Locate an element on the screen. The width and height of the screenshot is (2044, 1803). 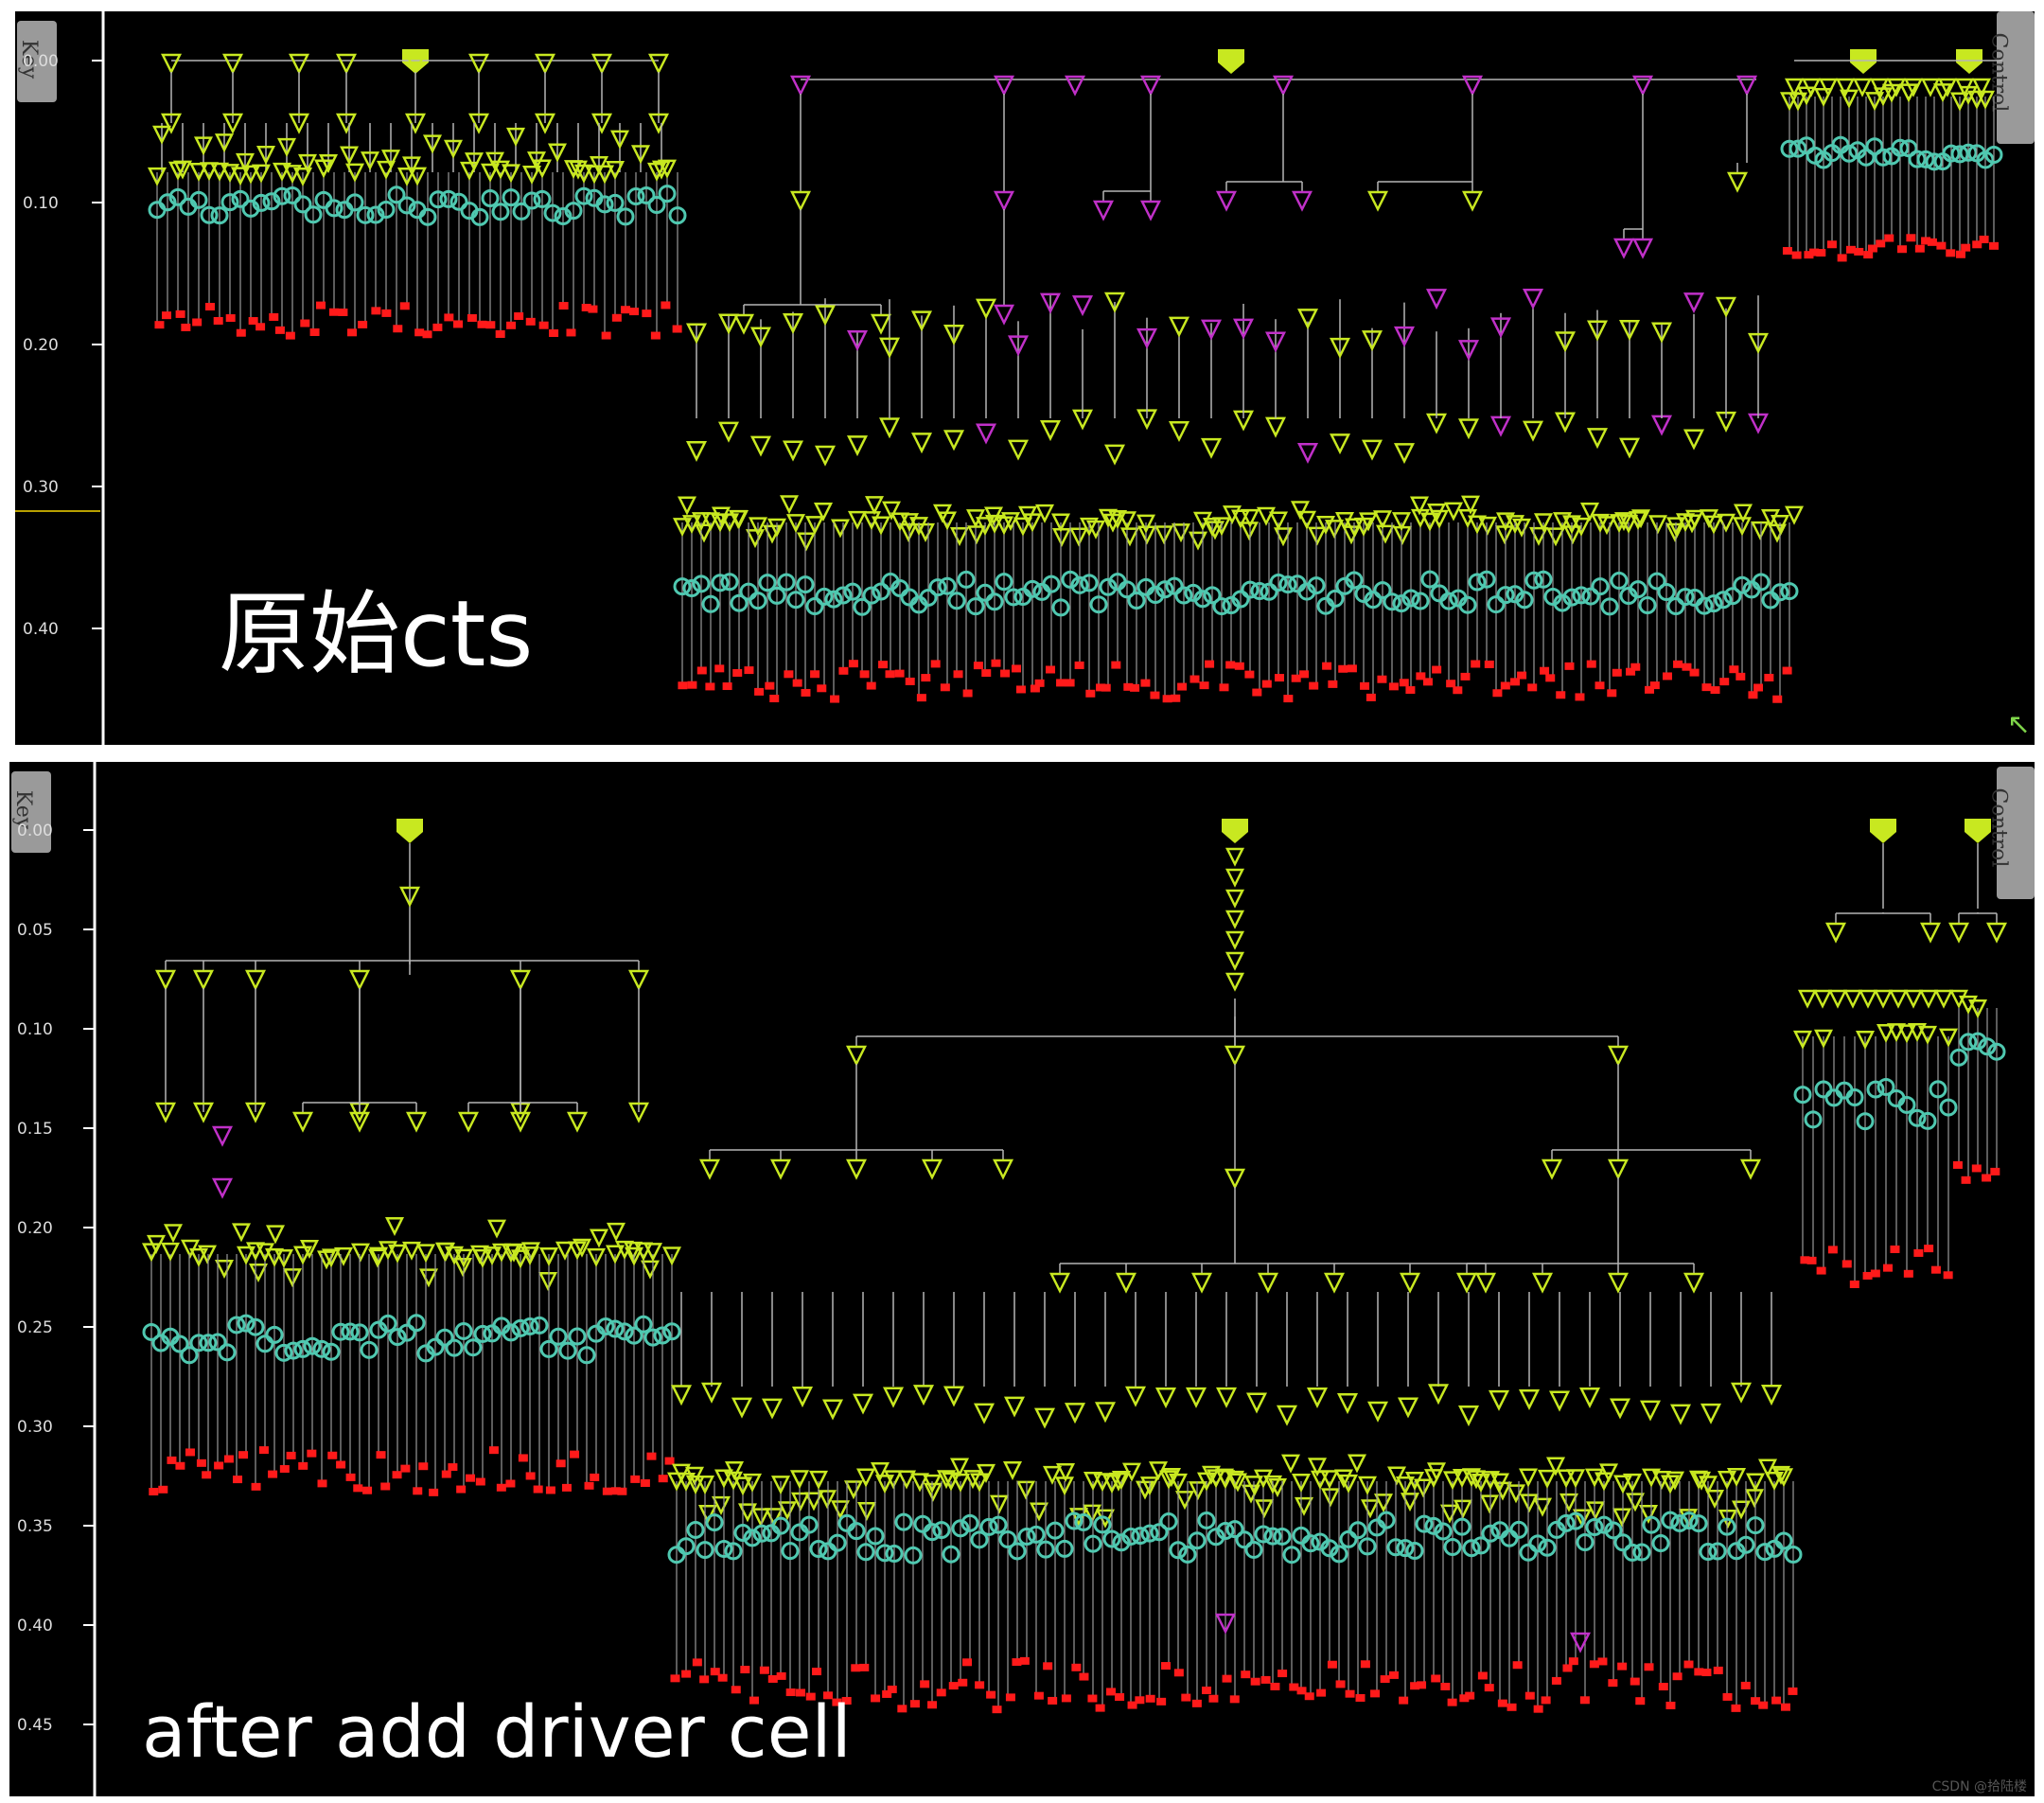
clock-root-icon is located at coordinates (1231, 61).